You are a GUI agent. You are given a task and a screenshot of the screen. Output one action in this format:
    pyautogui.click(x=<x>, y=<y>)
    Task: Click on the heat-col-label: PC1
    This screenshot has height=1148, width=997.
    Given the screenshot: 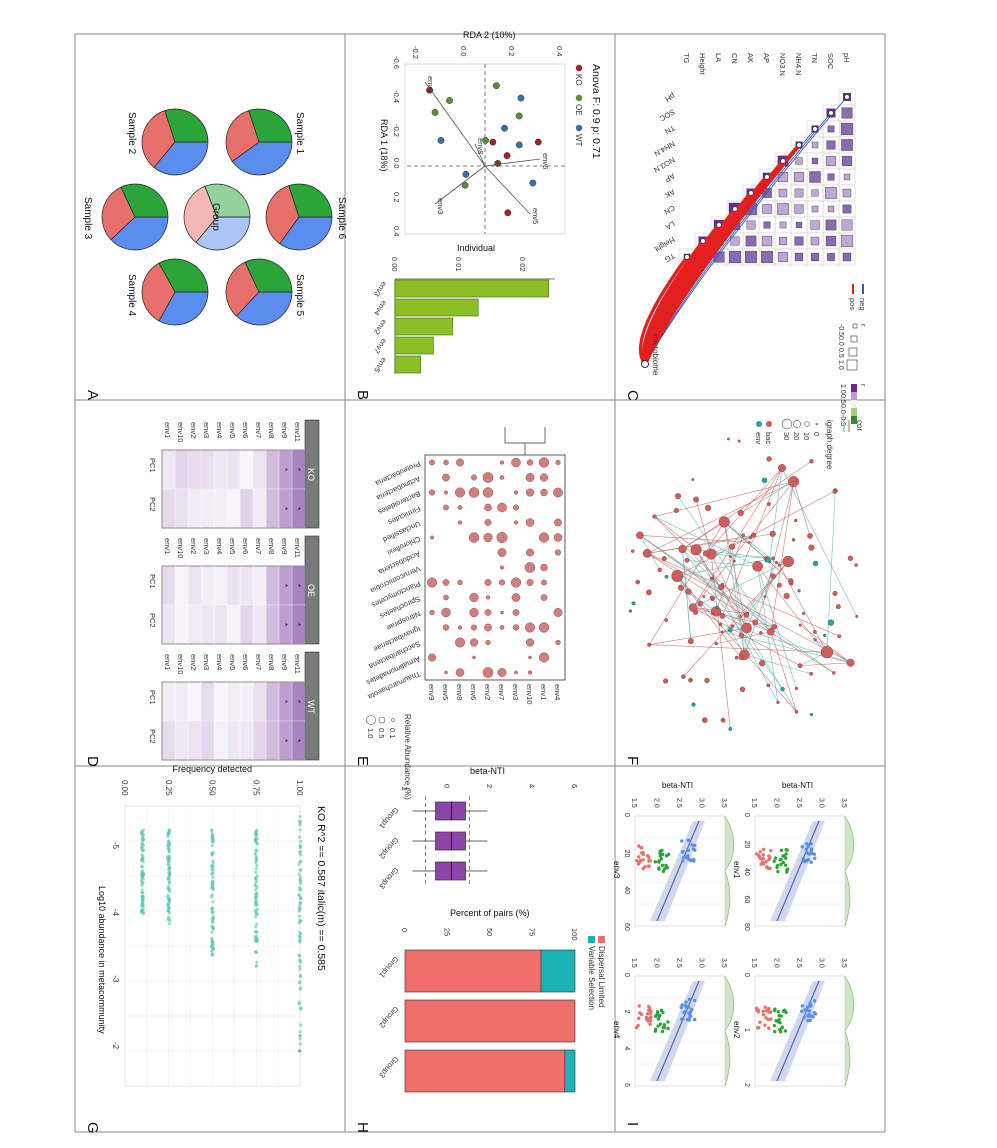 What is the action you would take?
    pyautogui.click(x=152, y=465)
    